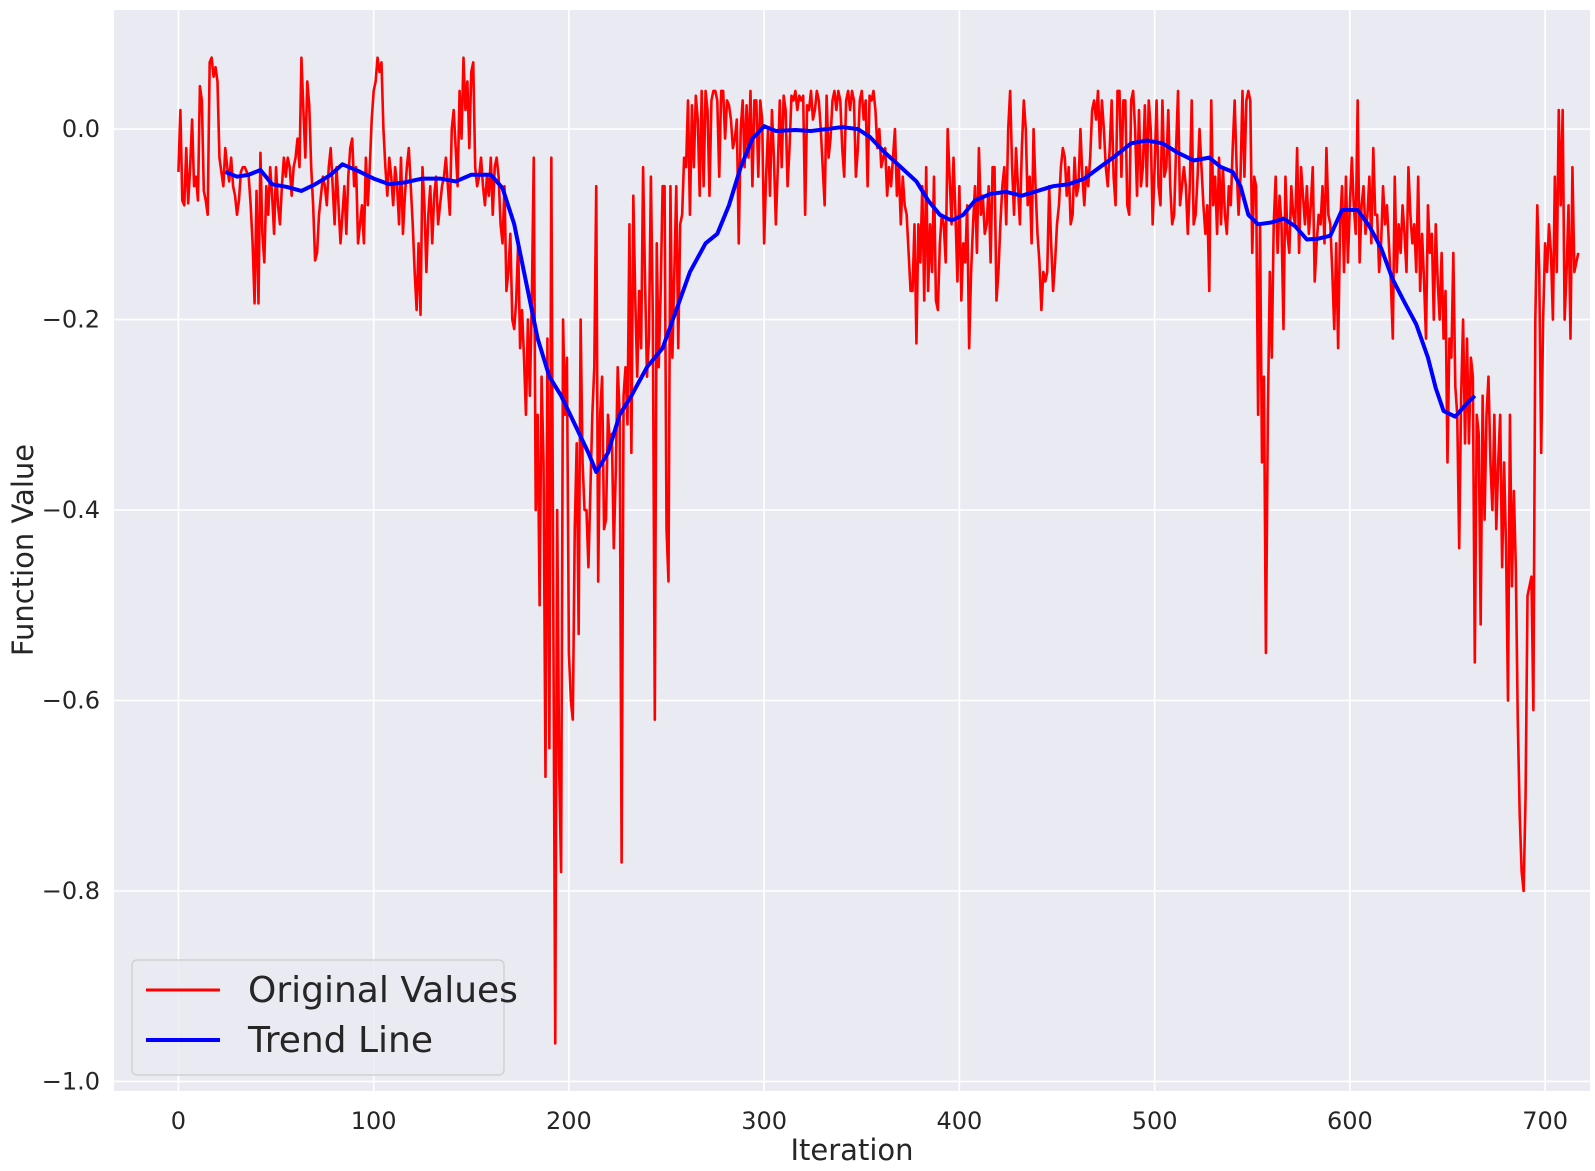 Image resolution: width=1595 pixels, height=1171 pixels. What do you see at coordinates (71, 320) in the screenshot?
I see `y-tick-label: −0.2` at bounding box center [71, 320].